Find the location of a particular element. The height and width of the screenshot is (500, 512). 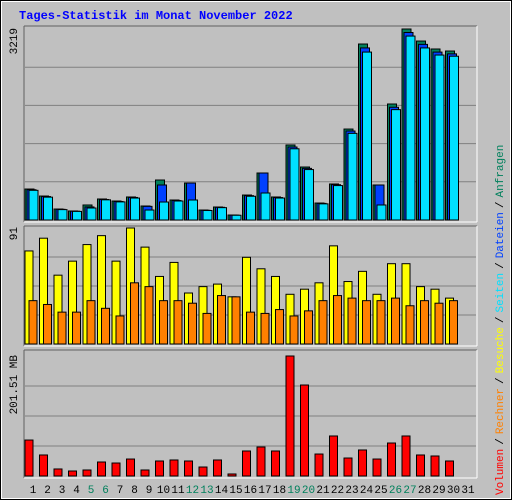

x-tick-label: 5 is located at coordinates (91, 491).